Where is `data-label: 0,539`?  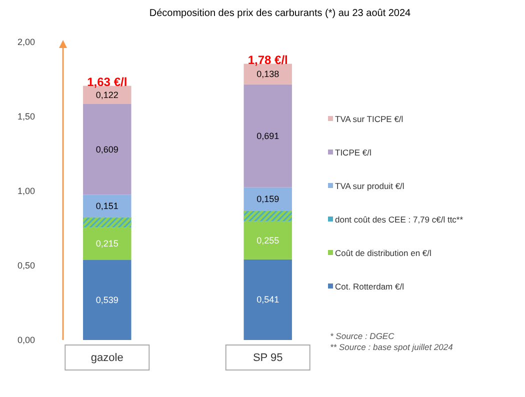 data-label: 0,539 is located at coordinates (107, 299).